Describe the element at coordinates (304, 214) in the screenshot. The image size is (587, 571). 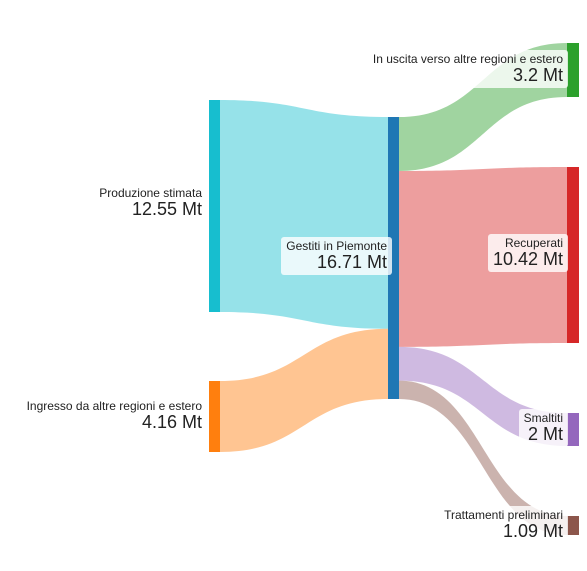
I see `link-prod-gest` at that location.